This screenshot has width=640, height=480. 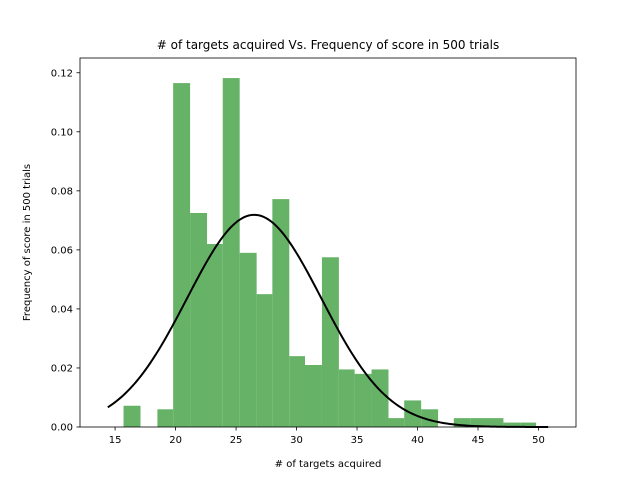 I want to click on x-tick-label: 50, so click(x=538, y=440).